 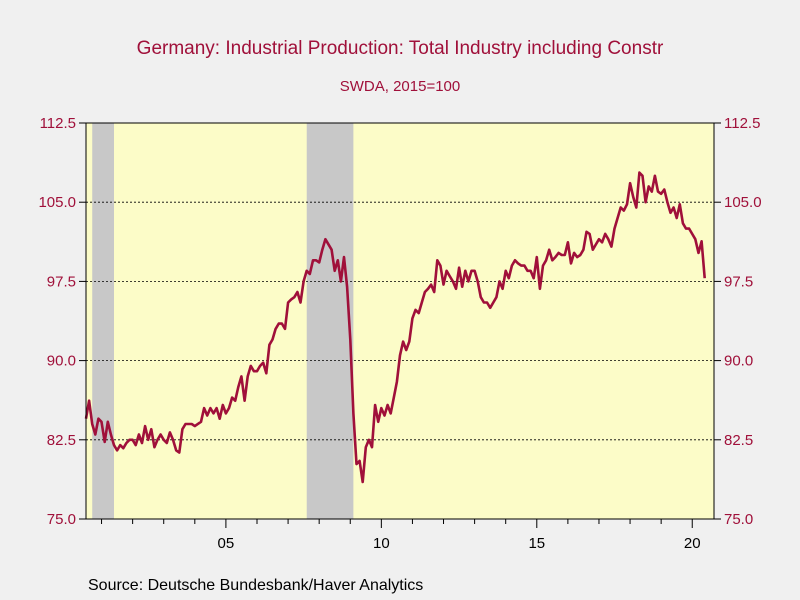 I want to click on x-tick-label: 20, so click(x=692, y=543).